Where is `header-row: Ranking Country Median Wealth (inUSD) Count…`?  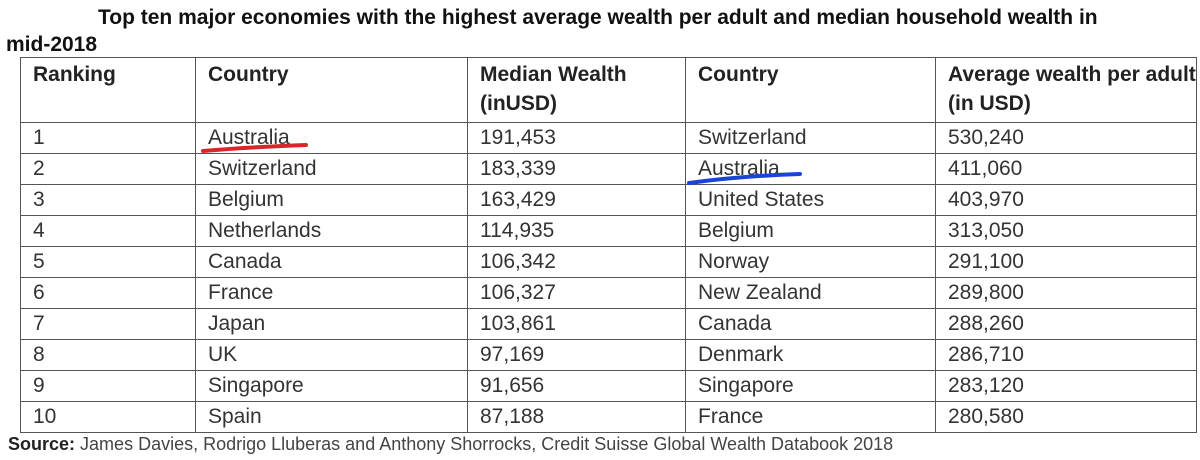
header-row: Ranking Country Median Wealth (inUSD) Count… is located at coordinates (608, 90).